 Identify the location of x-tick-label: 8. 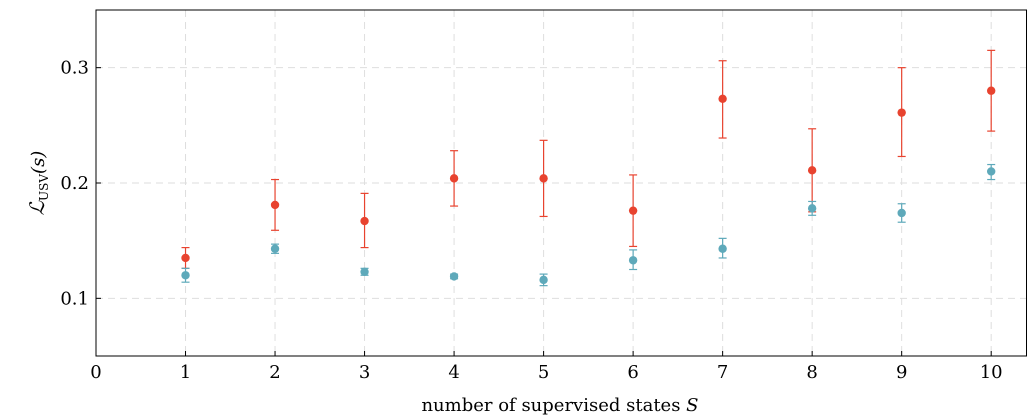
(811, 372).